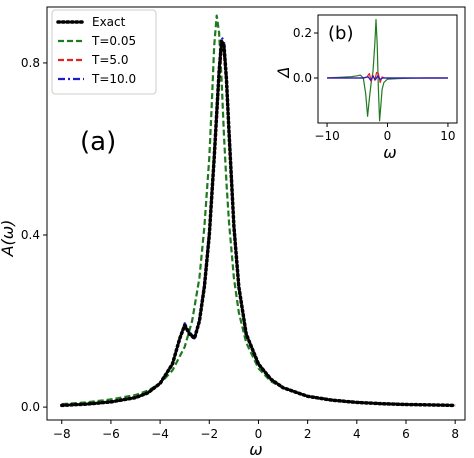 The height and width of the screenshot is (458, 474). Describe the element at coordinates (302, 78) in the screenshot. I see `inset-y-tick-label: 0.0` at that location.